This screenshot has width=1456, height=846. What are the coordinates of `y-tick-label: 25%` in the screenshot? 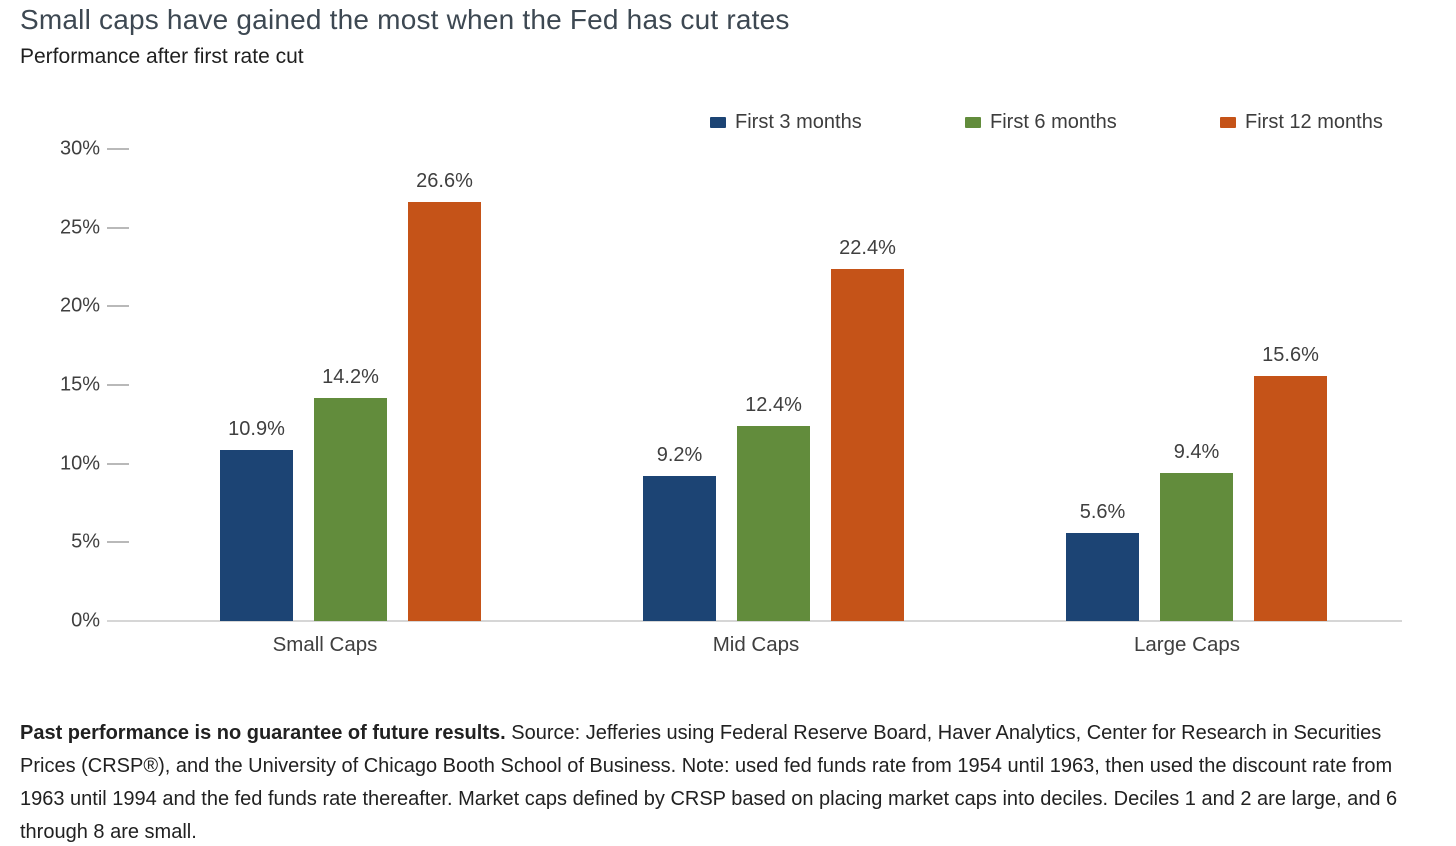 It's located at (79, 227).